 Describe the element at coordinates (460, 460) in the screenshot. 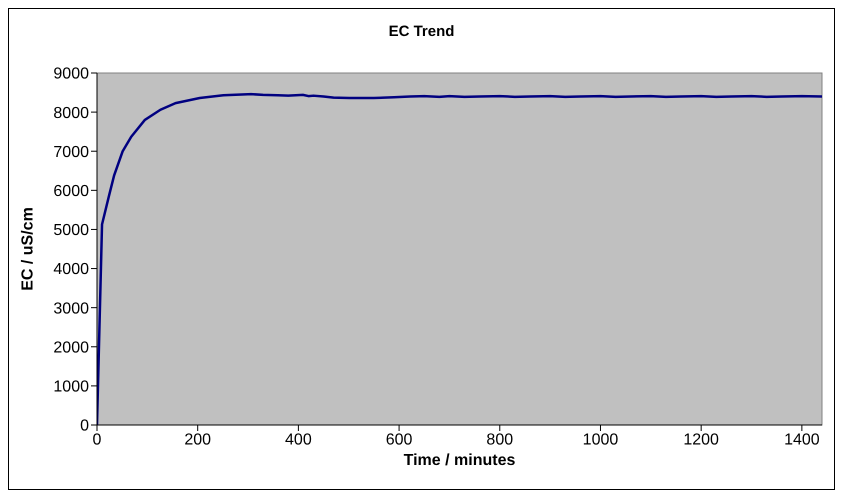

I see `x-axis-title: Time / minutes` at that location.